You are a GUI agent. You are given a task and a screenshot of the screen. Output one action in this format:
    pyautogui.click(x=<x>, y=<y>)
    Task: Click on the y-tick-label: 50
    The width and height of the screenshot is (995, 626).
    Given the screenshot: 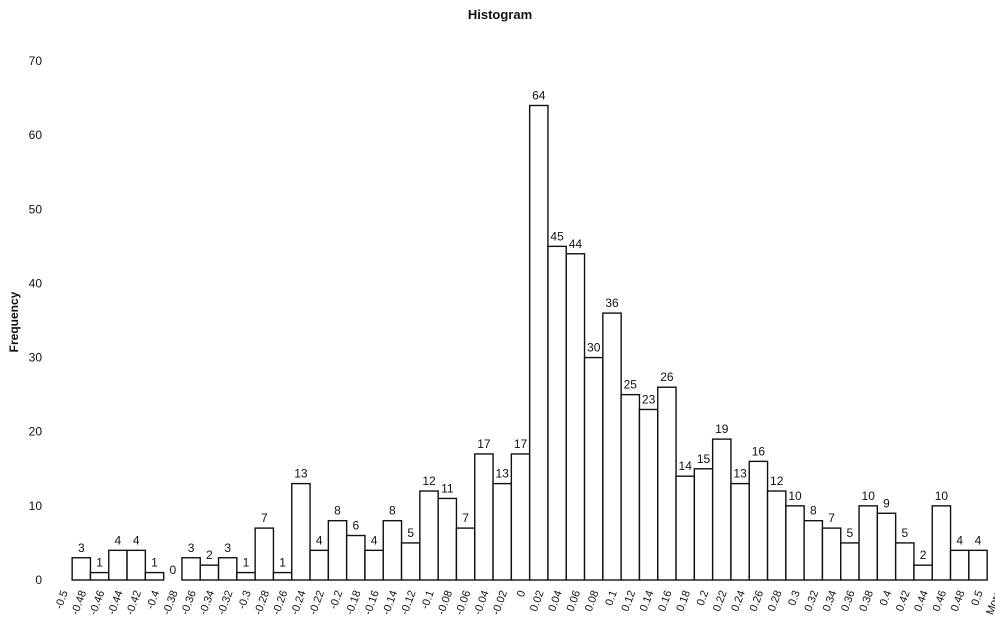 What is the action you would take?
    pyautogui.click(x=36, y=209)
    